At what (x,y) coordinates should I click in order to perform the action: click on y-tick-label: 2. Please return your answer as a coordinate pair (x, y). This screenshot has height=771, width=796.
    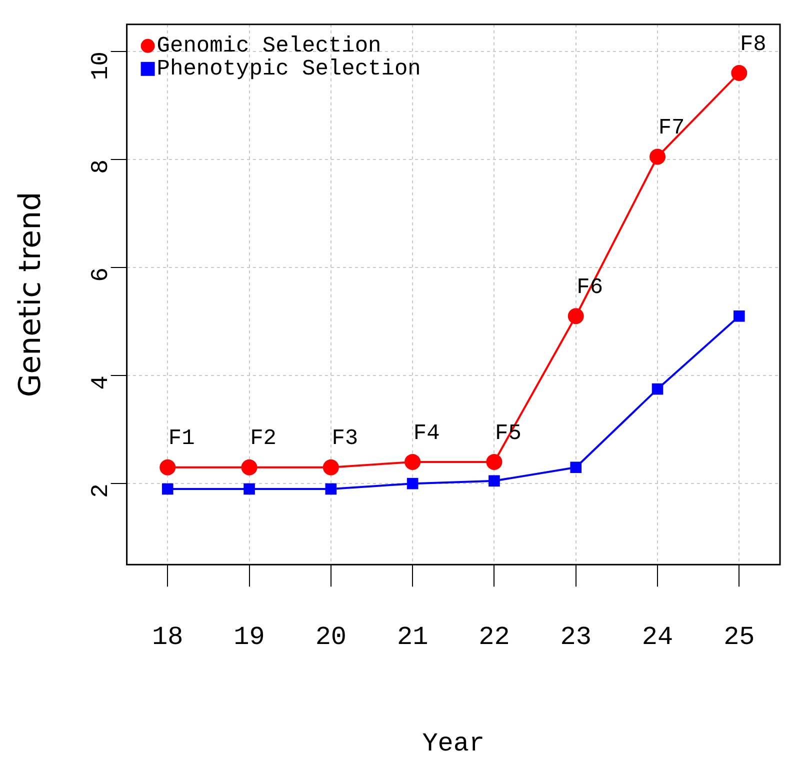
    Looking at the image, I should click on (102, 491).